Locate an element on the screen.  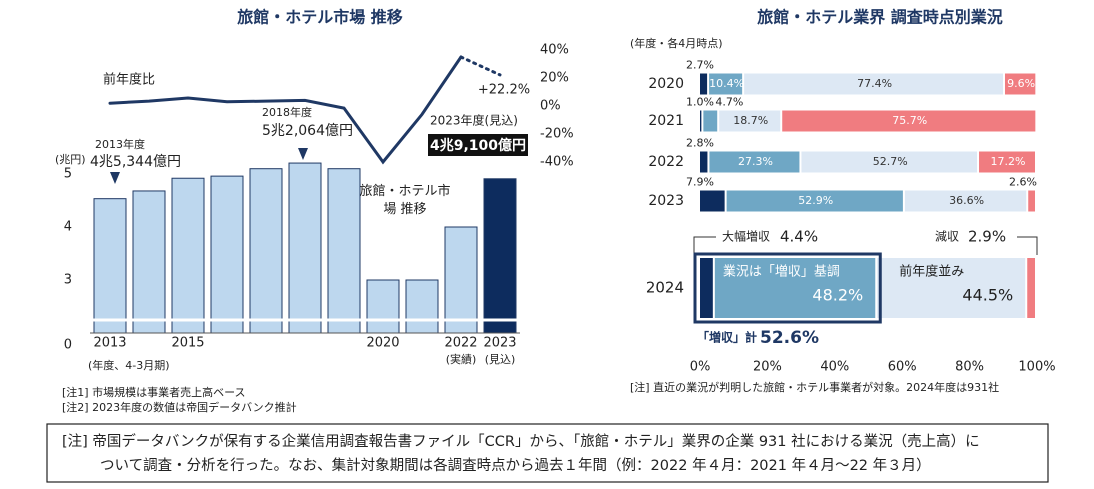
series-label: 減収 is located at coordinates (947, 236).